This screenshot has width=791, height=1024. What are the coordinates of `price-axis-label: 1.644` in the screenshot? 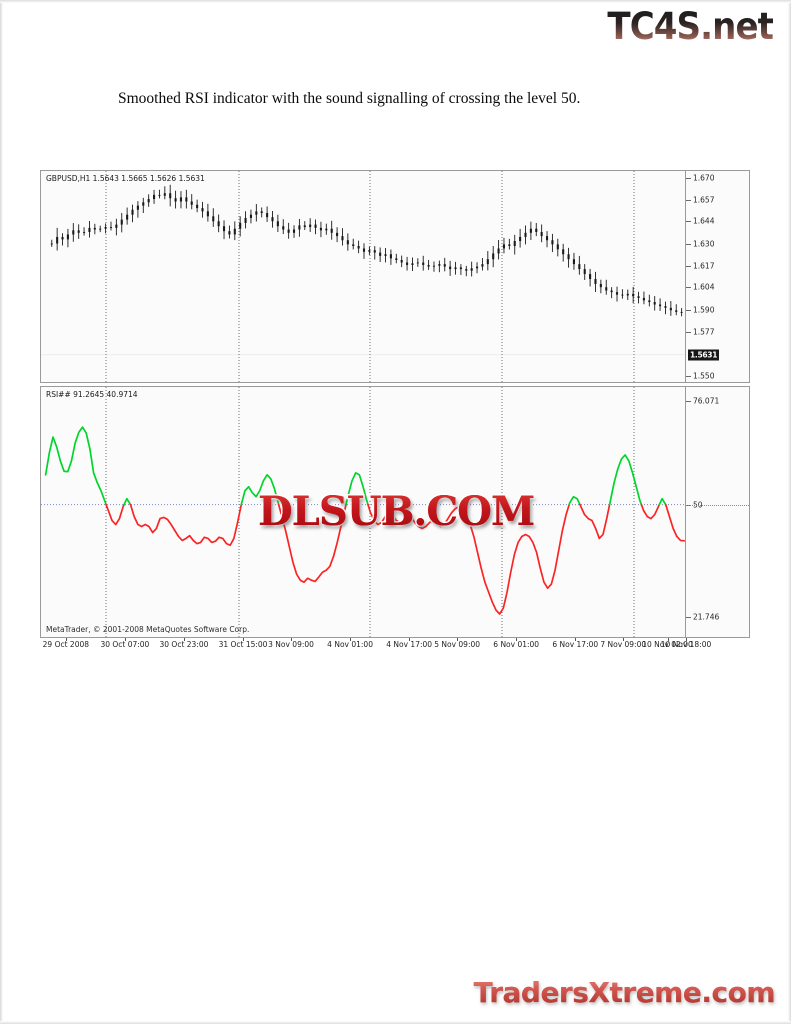 It's located at (704, 221).